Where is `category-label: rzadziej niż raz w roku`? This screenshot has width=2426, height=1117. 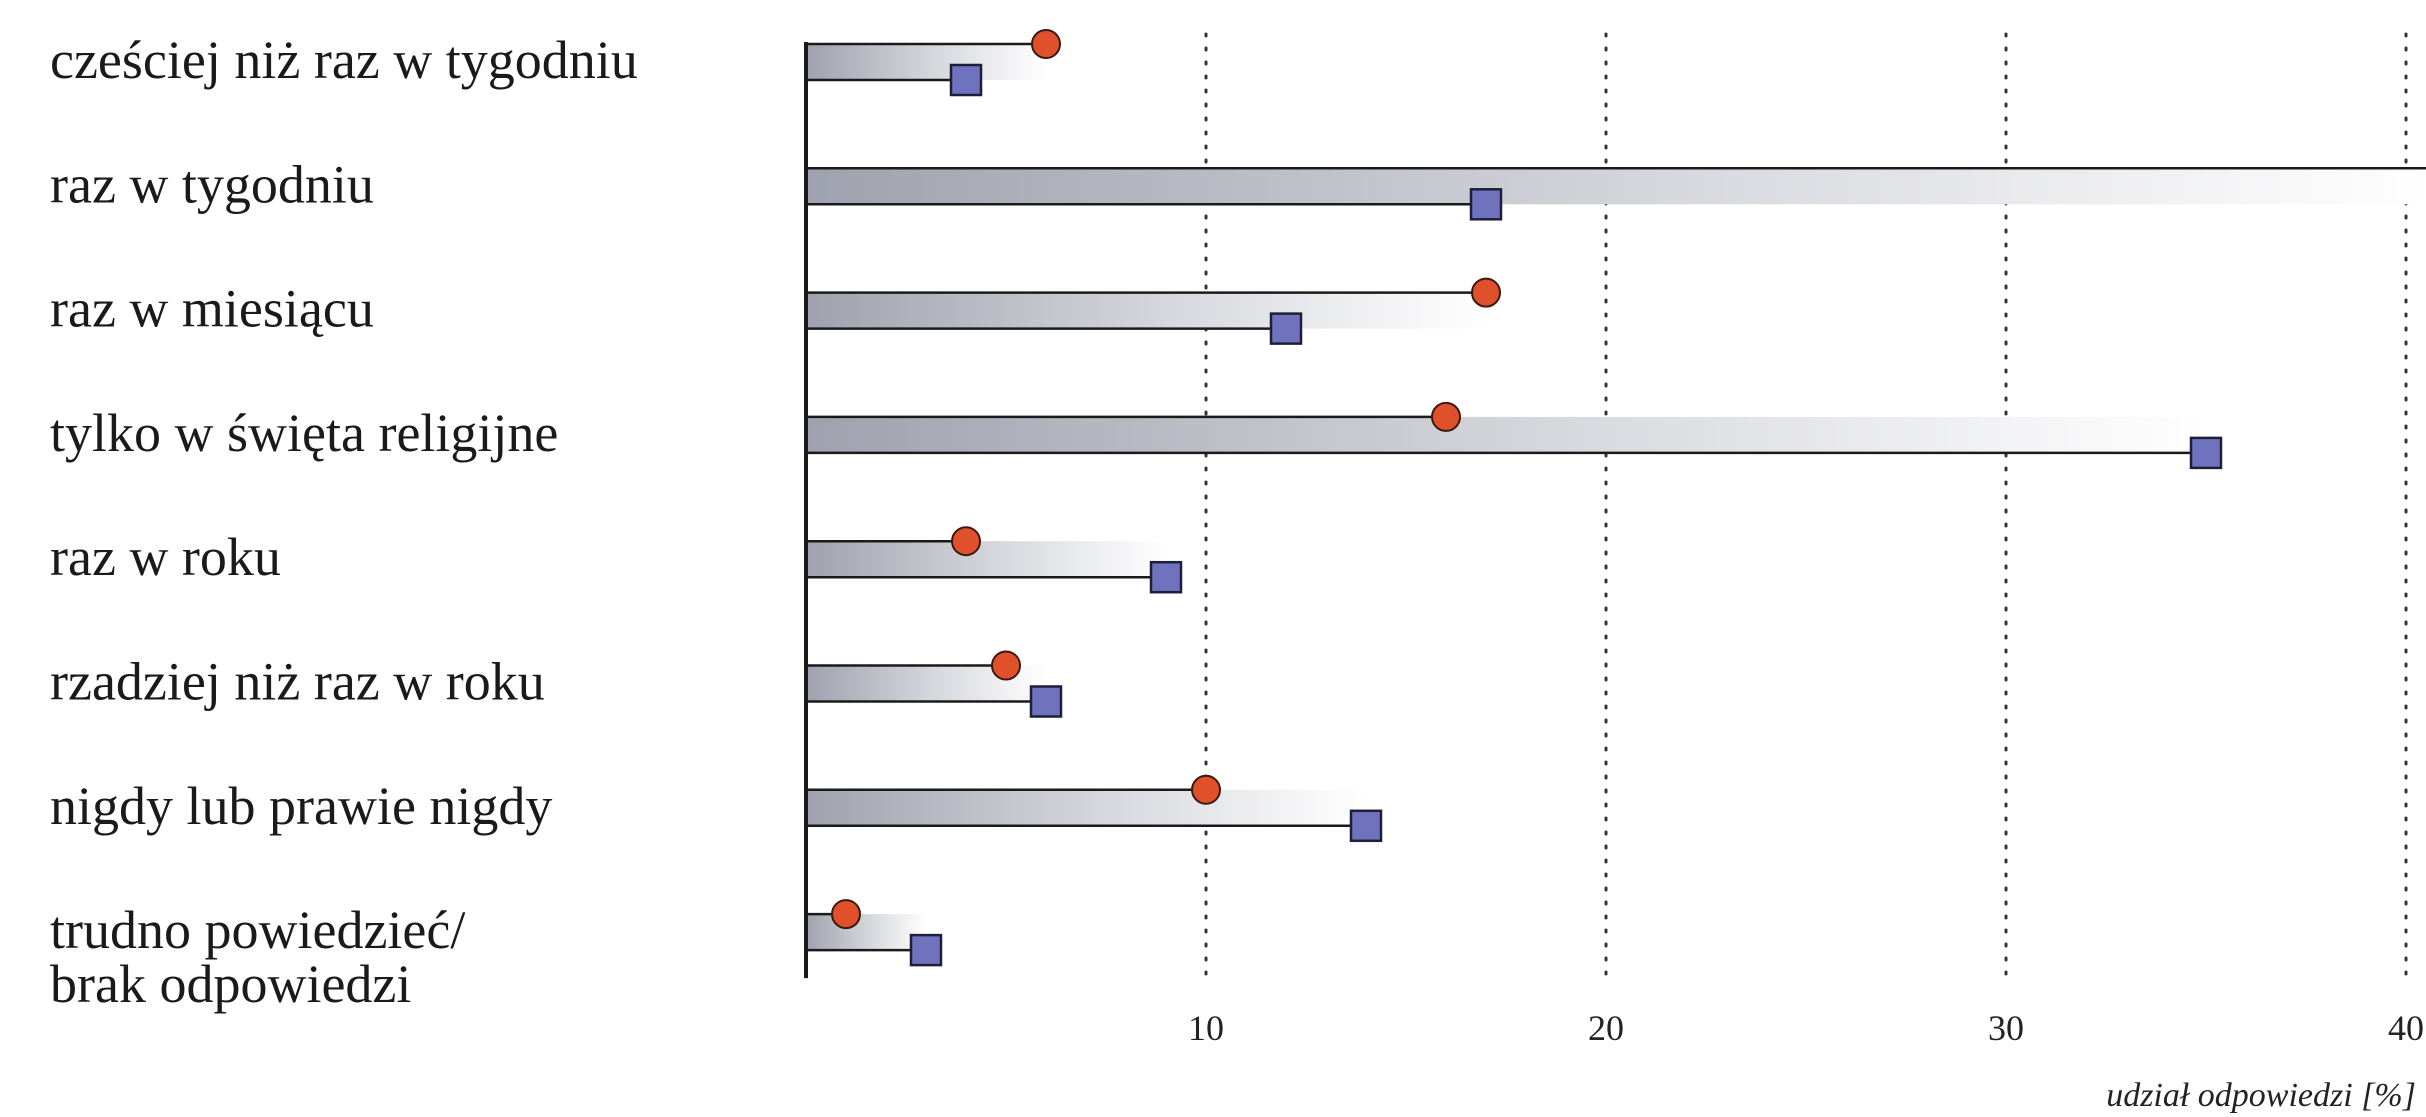
category-label: rzadziej niż raz w roku is located at coordinates (297, 682).